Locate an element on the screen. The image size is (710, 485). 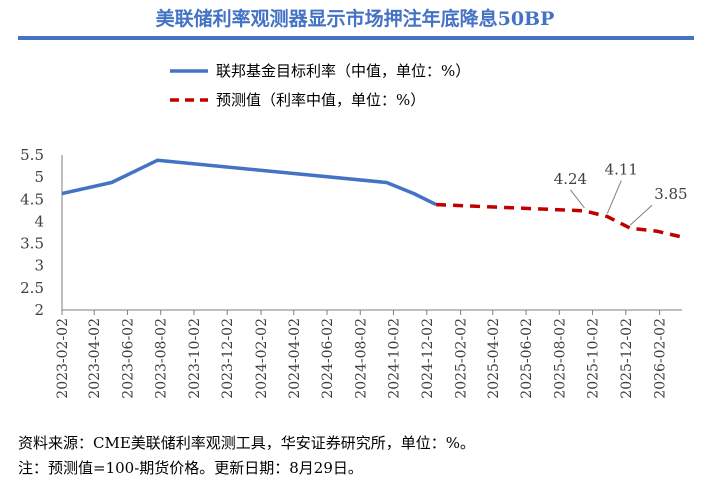
y-tick-label: 5.5 is located at coordinates (32, 155).